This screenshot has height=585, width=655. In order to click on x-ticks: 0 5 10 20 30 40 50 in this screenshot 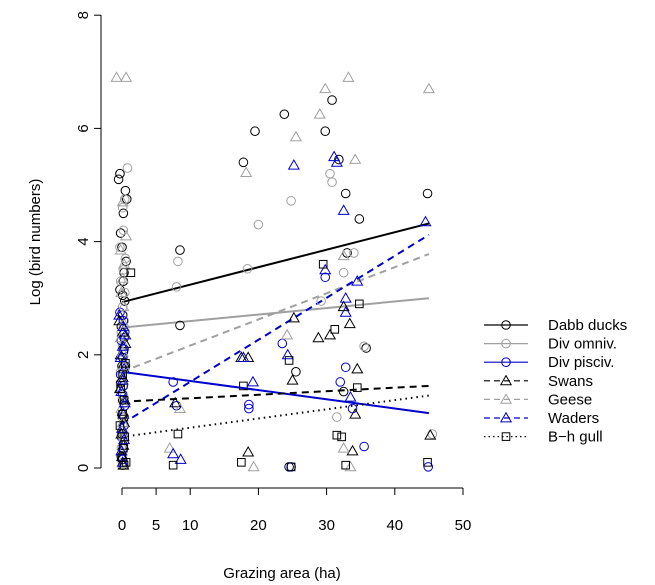, I will do `click(295, 511)`.